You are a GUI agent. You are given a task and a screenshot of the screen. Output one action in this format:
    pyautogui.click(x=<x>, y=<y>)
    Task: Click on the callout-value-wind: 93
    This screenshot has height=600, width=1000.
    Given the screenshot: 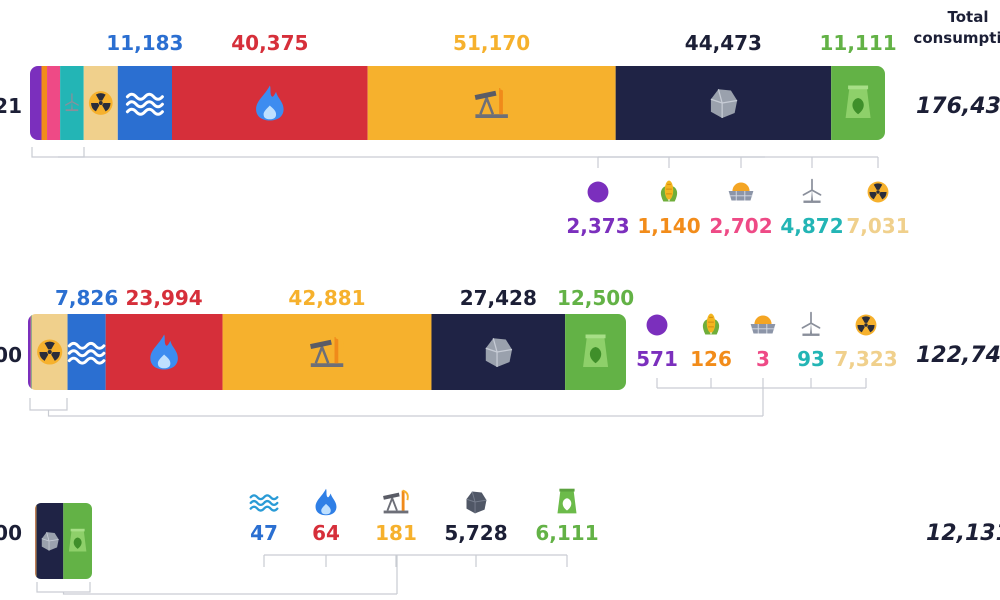 What is the action you would take?
    pyautogui.click(x=811, y=359)
    